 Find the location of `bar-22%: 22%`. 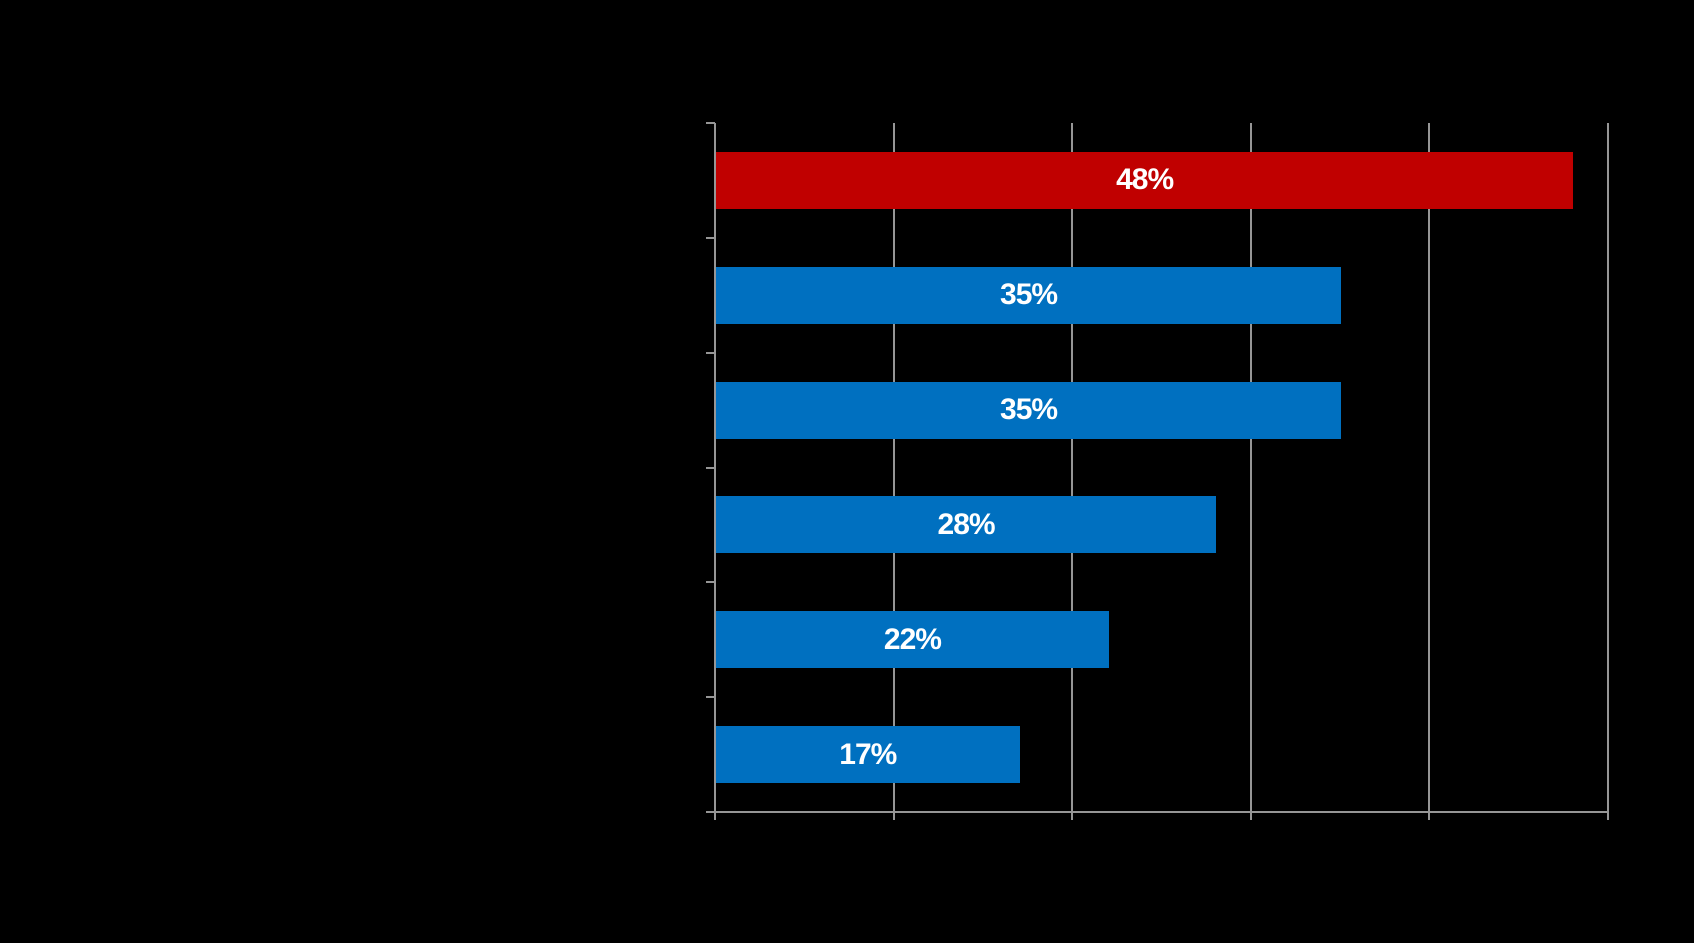

bar-22%: 22% is located at coordinates (912, 640).